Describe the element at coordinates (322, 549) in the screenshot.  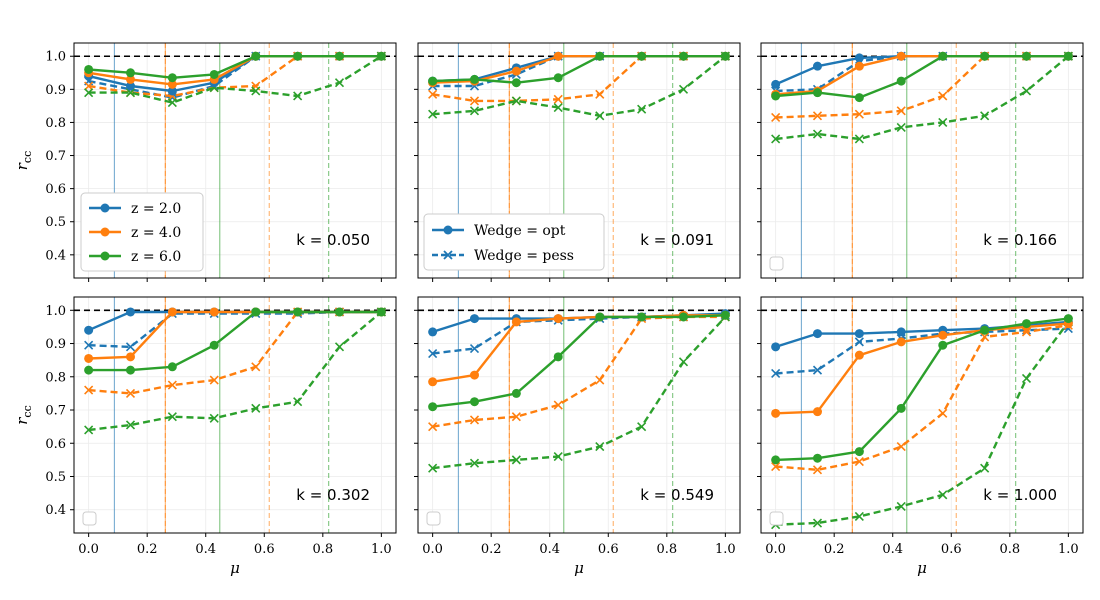
I see `x-tick-label: 0.8` at that location.